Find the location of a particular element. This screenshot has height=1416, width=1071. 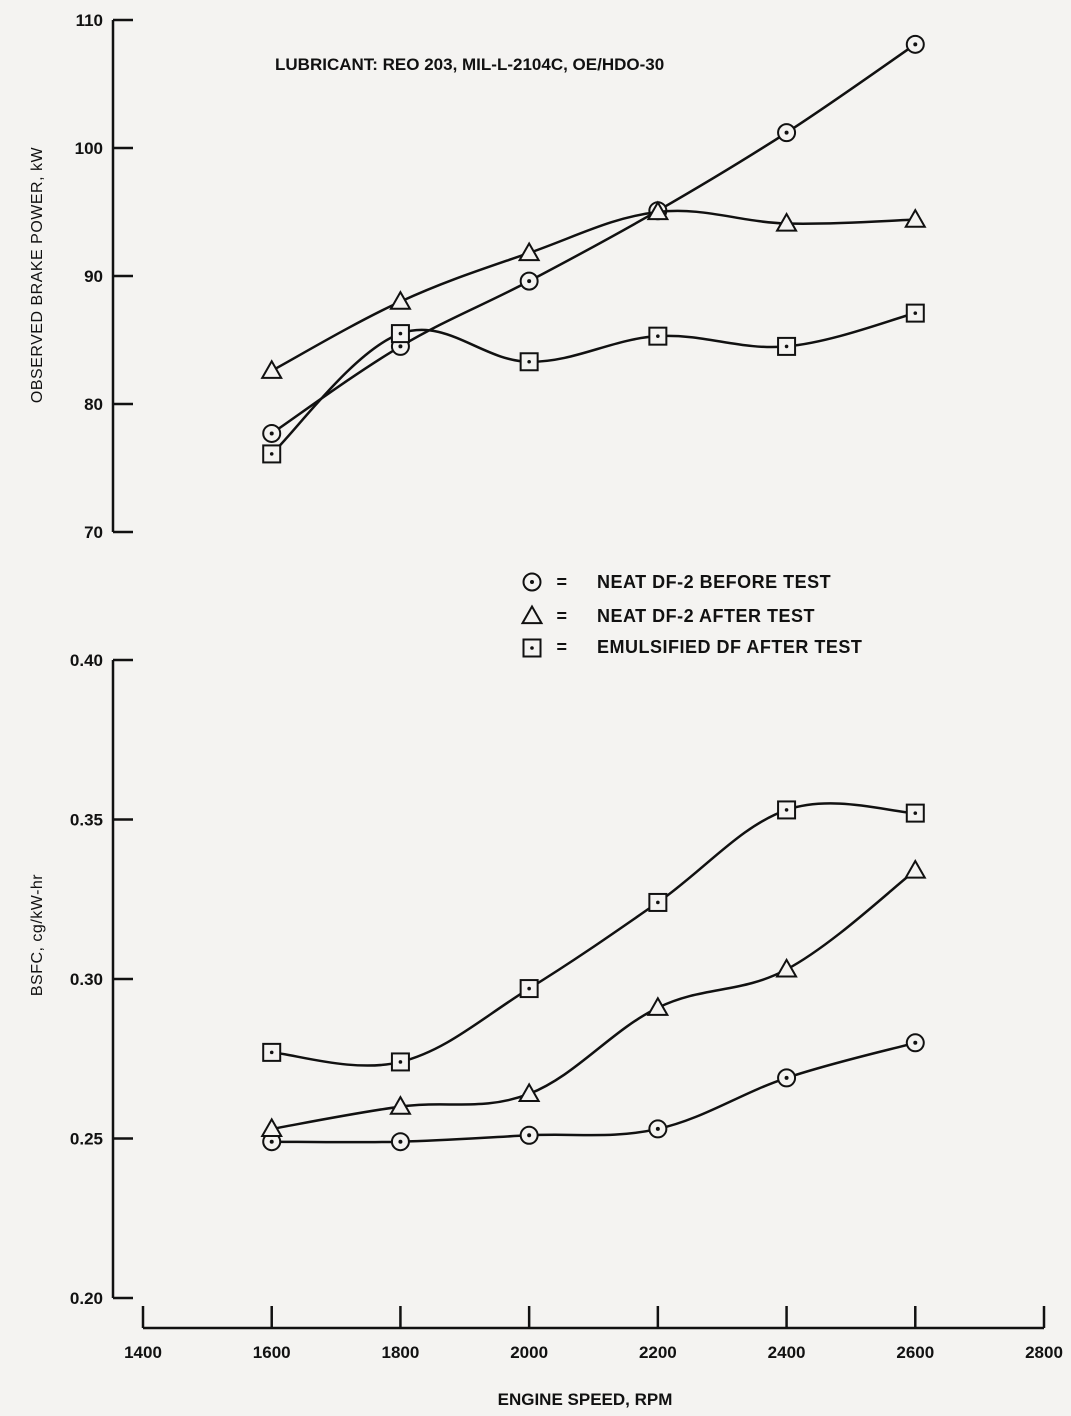

power-series-line-emulsified-df-after-test is located at coordinates (593, 383).